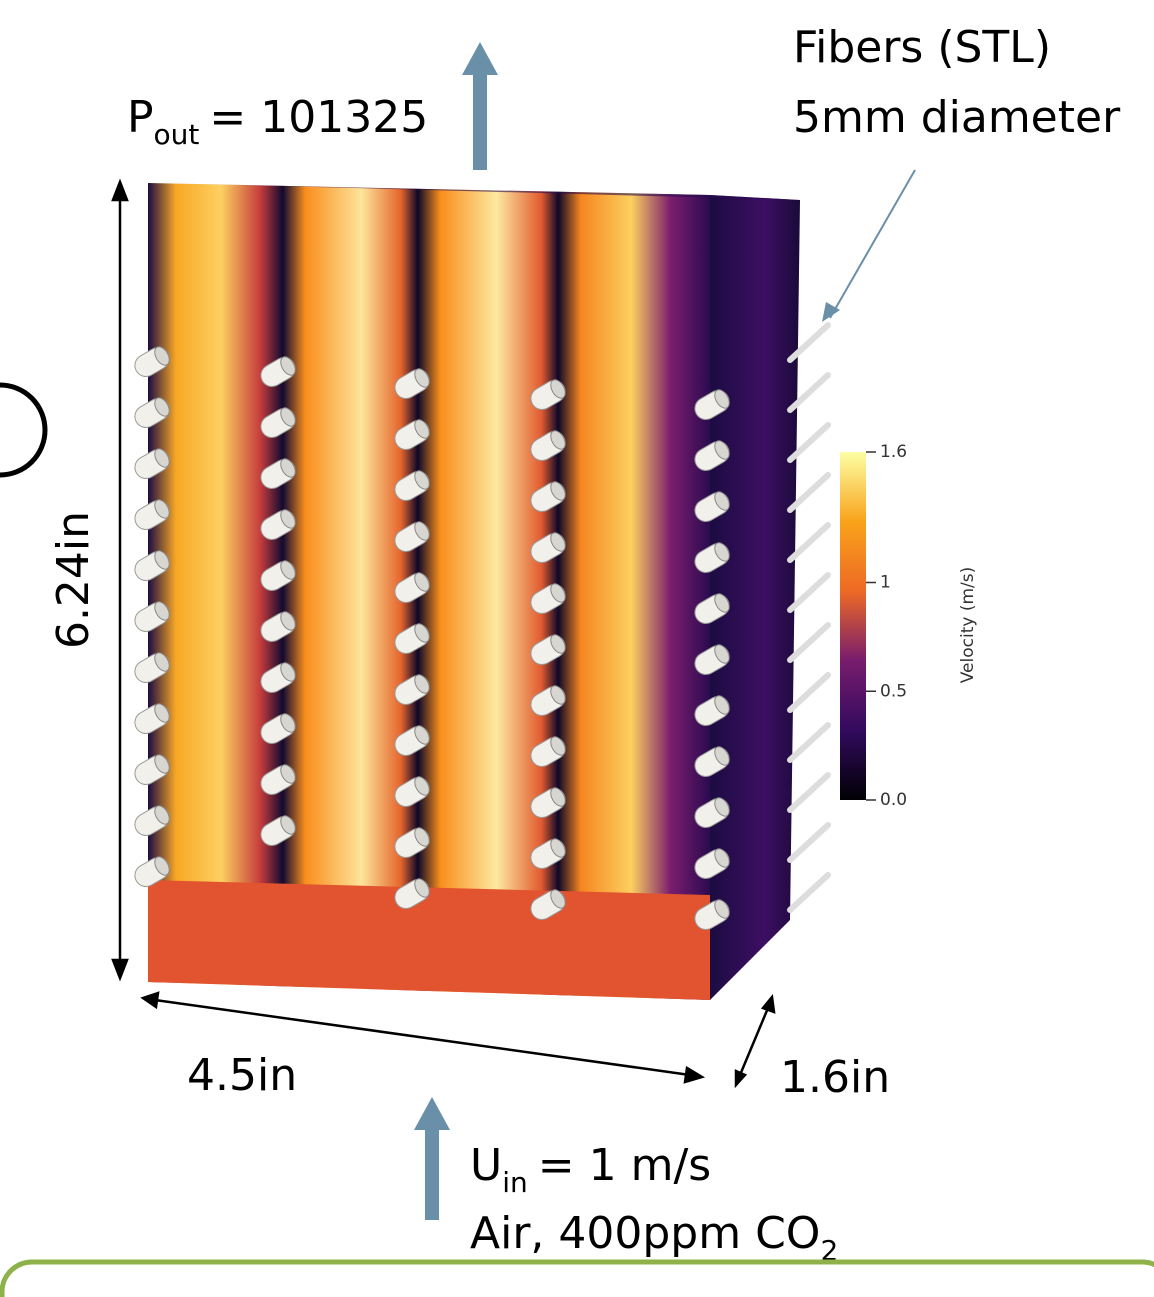  I want to click on panel-border, so click(577, 1278).